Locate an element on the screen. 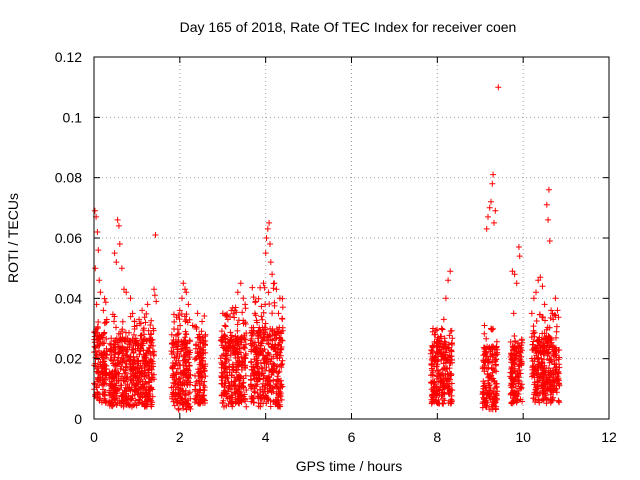 This screenshot has width=640, height=480. y-tick-label: 0.12 is located at coordinates (68, 57).